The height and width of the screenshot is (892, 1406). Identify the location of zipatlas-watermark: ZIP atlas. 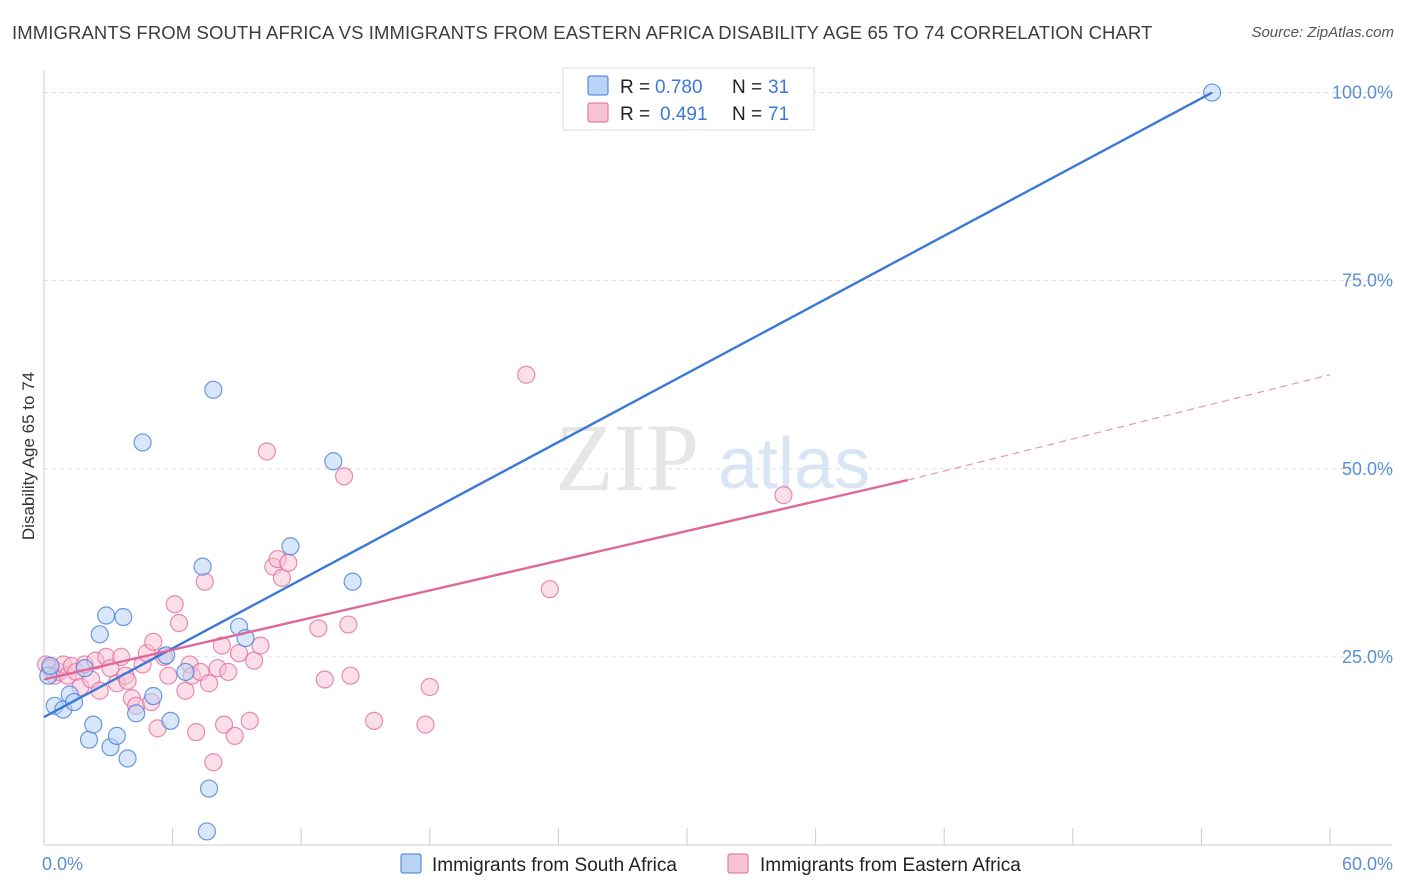
(712, 457).